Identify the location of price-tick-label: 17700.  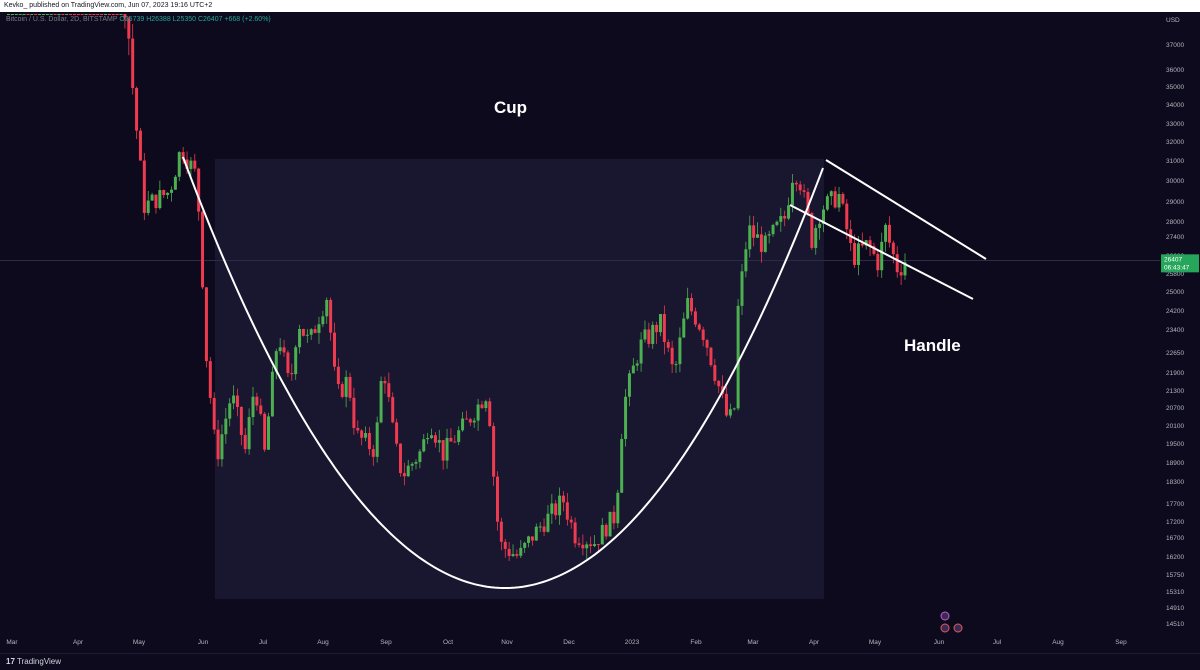
(1175, 504).